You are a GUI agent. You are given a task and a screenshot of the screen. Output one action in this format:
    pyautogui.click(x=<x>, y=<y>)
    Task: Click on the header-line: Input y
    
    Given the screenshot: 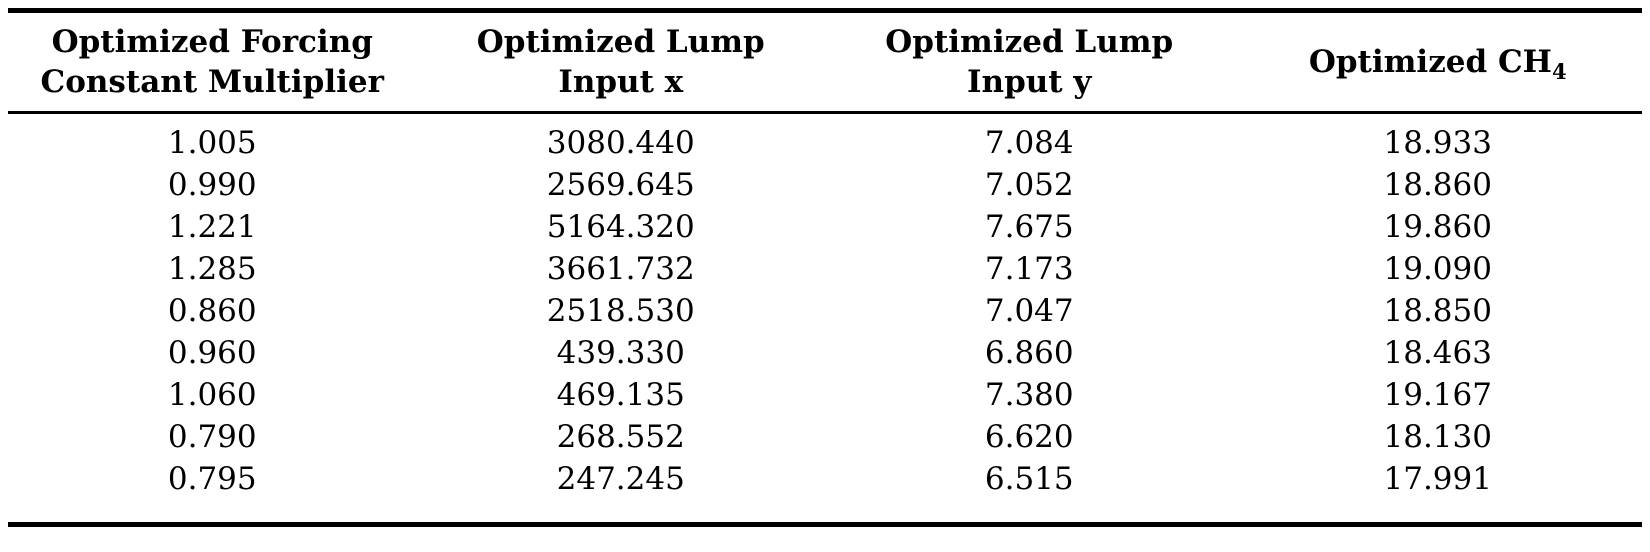 What is the action you would take?
    pyautogui.click(x=1029, y=81)
    